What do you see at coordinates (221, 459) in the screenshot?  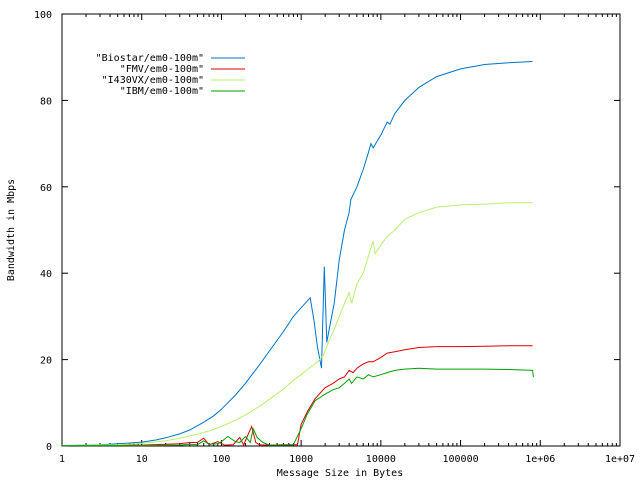 I see `x-tick-label: 100` at bounding box center [221, 459].